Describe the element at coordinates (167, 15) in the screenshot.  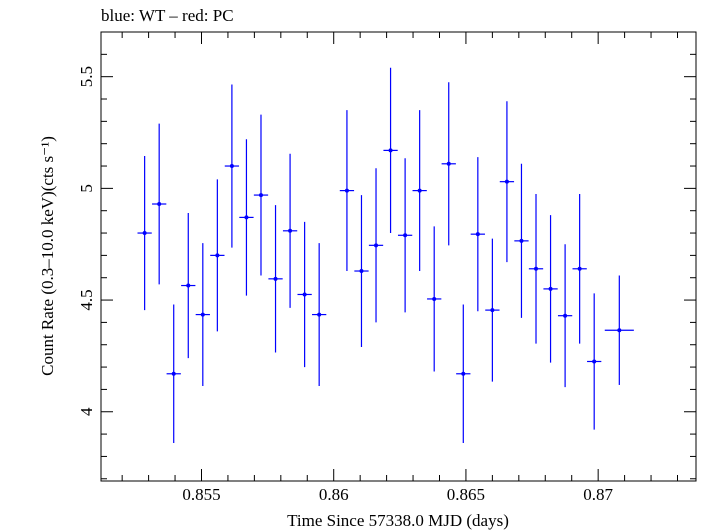
I see `chart-title: blue: WT – red: PC` at that location.